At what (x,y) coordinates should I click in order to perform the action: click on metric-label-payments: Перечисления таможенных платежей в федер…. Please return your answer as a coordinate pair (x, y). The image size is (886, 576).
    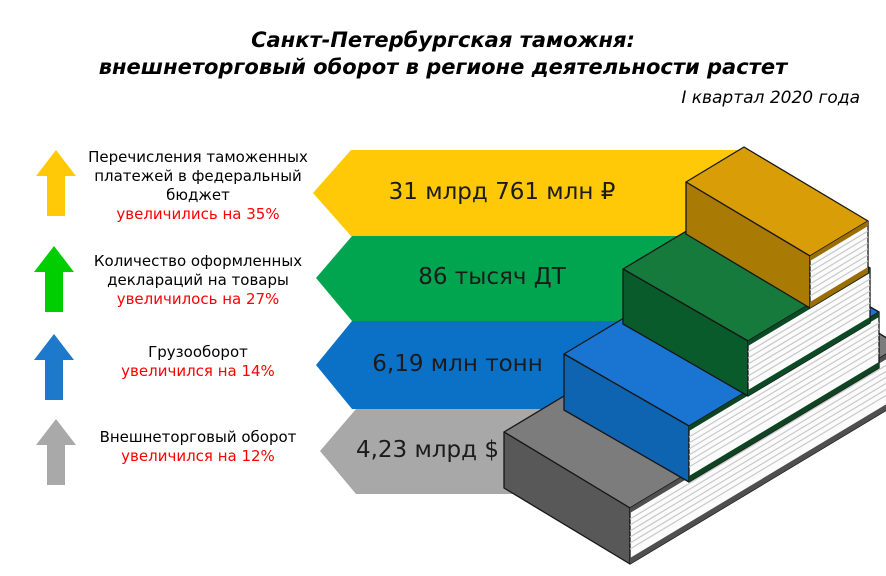
    Looking at the image, I should click on (198, 186).